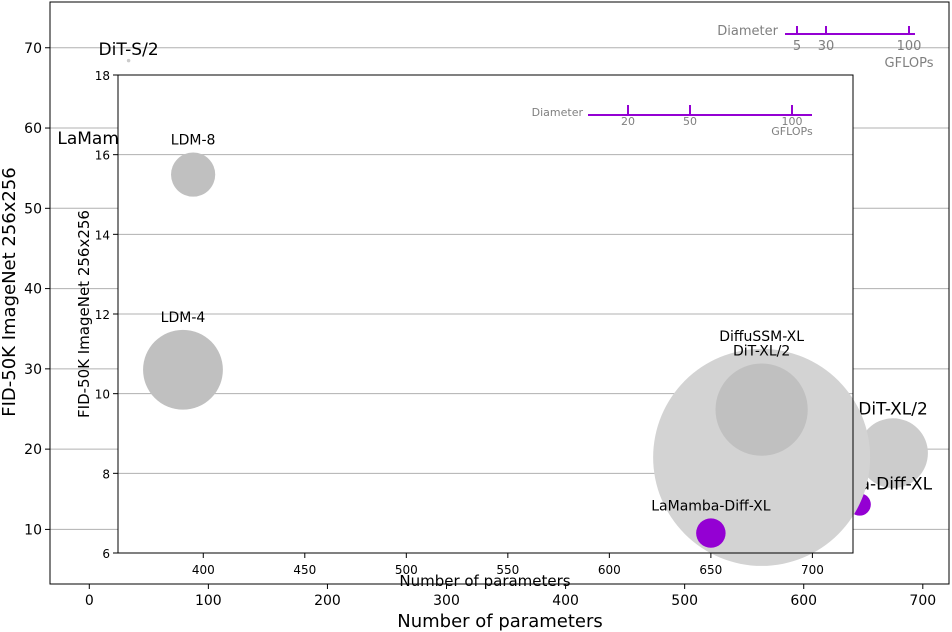 Image resolution: width=952 pixels, height=632 pixels. What do you see at coordinates (909, 46) in the screenshot?
I see `outer-legend-value-3: 100` at bounding box center [909, 46].